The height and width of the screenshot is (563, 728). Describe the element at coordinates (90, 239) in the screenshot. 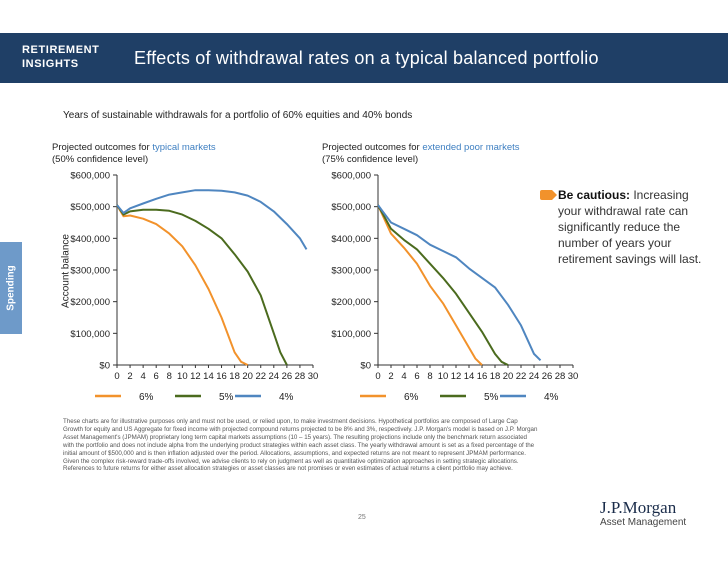

I see `left-y-tick-label: $400,000` at that location.